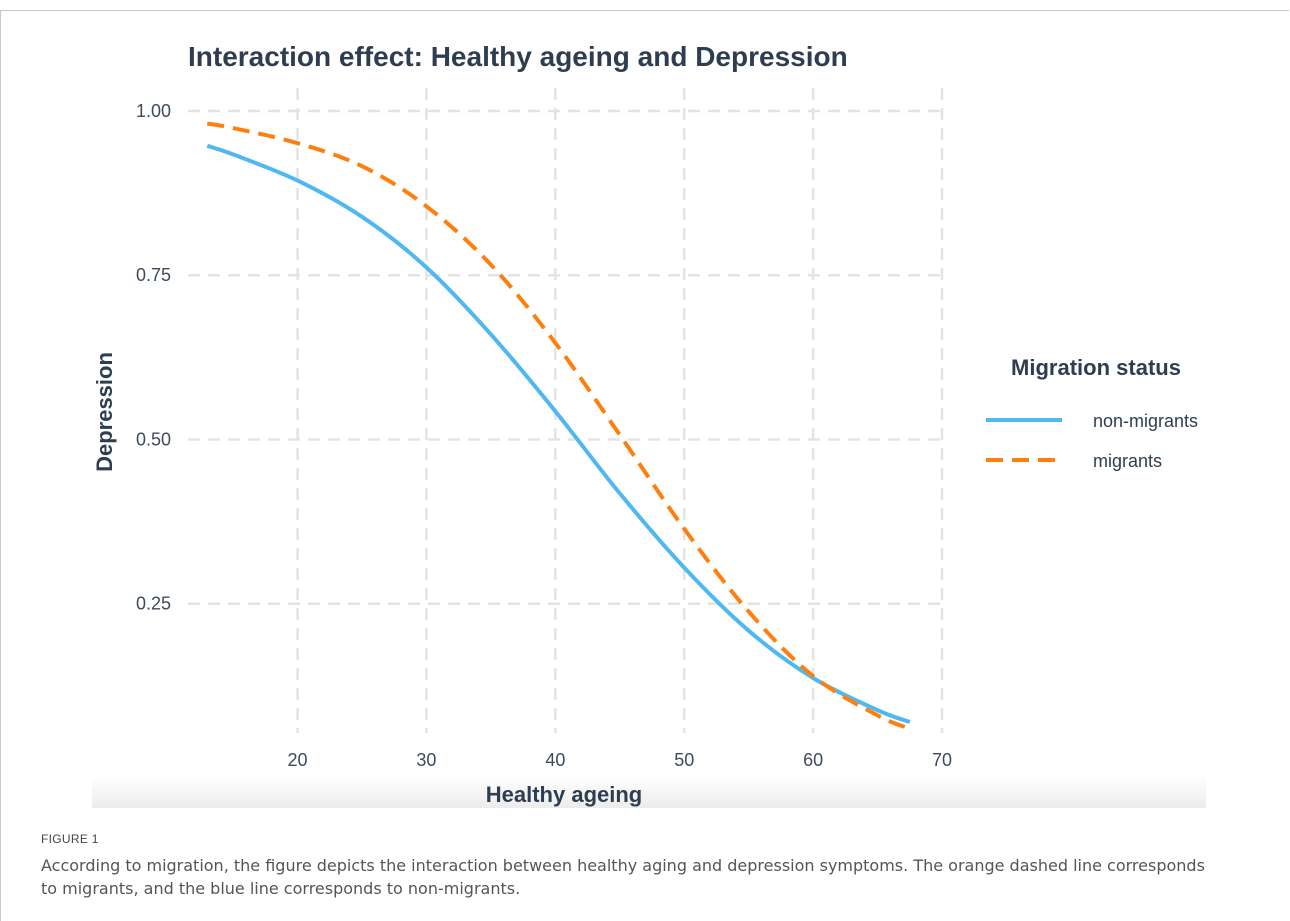  I want to click on legend: Migration status non-migrants migrants, so click(1092, 413).